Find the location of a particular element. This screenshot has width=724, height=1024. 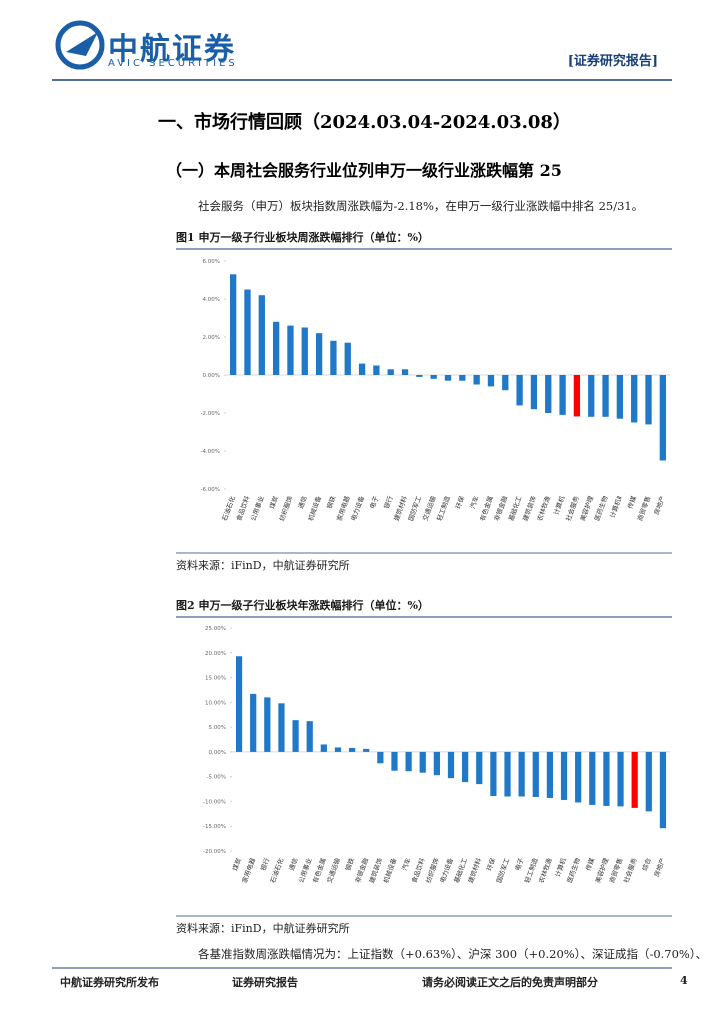

y-tick-label: 2.00% is located at coordinates (211, 338).